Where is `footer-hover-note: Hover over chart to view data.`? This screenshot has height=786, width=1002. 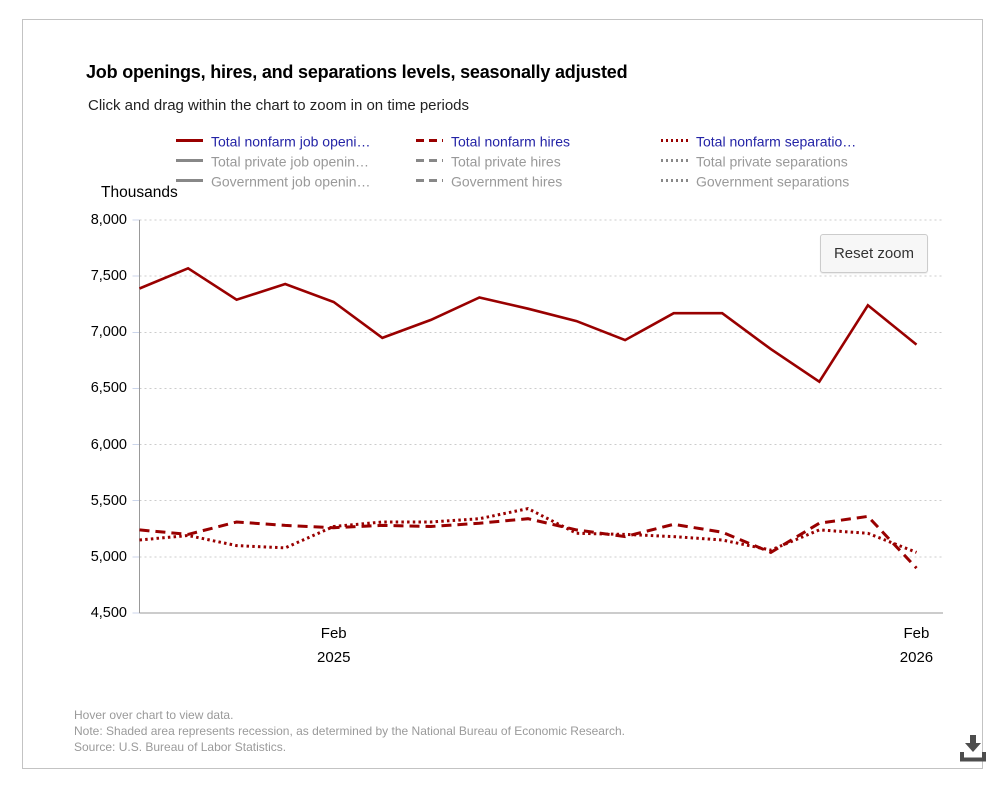 footer-hover-note: Hover over chart to view data. is located at coordinates (154, 715).